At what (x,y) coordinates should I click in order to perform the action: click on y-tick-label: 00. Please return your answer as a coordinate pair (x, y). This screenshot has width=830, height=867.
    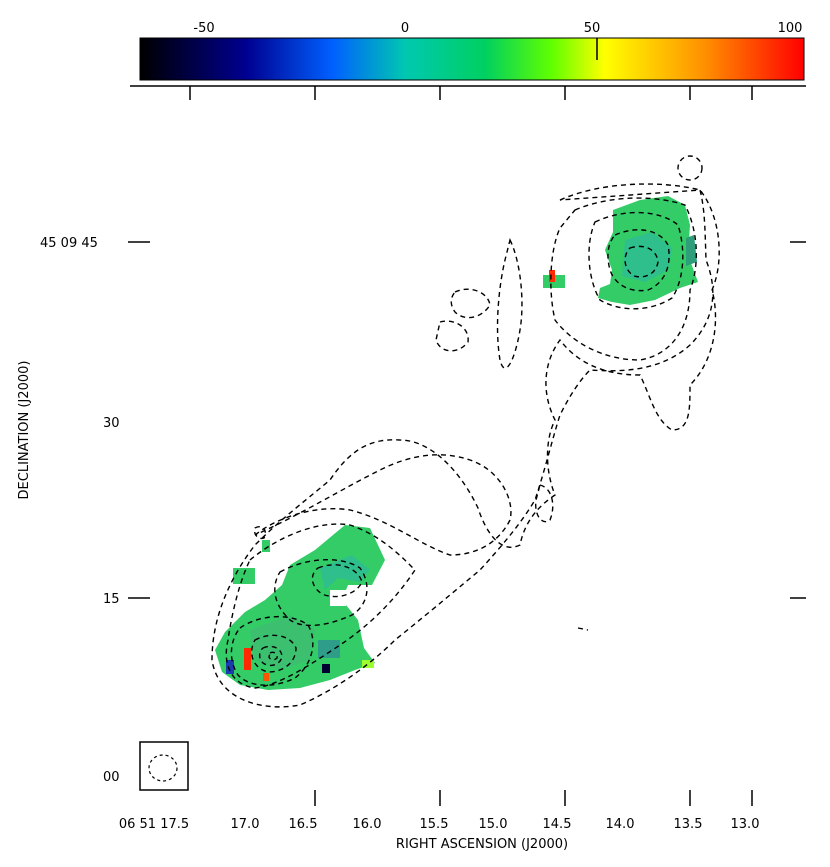
    Looking at the image, I should click on (111, 777).